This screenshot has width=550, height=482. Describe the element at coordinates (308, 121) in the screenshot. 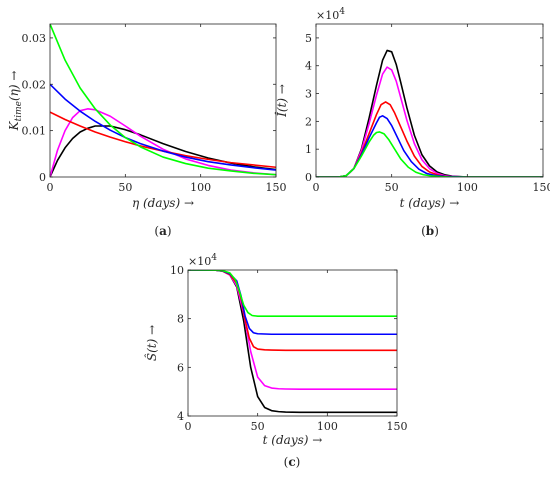

I see `y-tick-label: 2` at that location.